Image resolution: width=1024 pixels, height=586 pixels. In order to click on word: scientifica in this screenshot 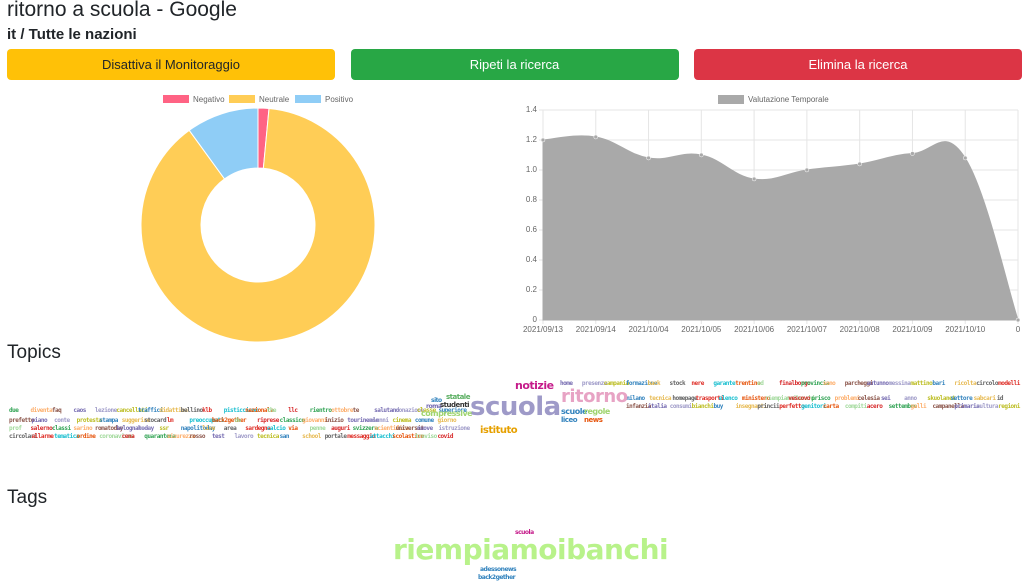, I will do `click(391, 428)`.